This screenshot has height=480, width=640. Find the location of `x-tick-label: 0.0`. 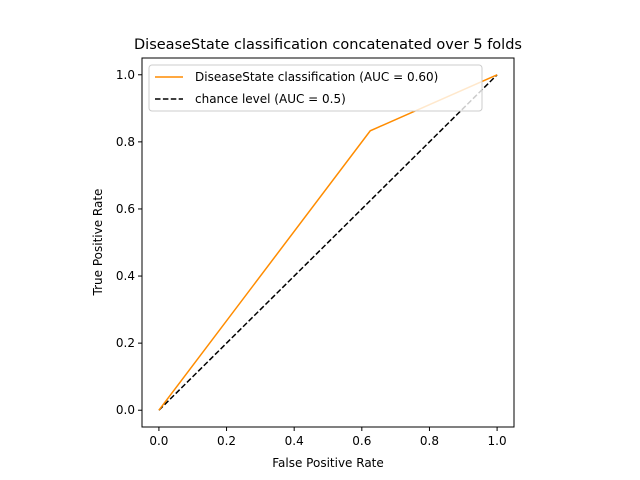

x-tick-label: 0.0 is located at coordinates (158, 441).